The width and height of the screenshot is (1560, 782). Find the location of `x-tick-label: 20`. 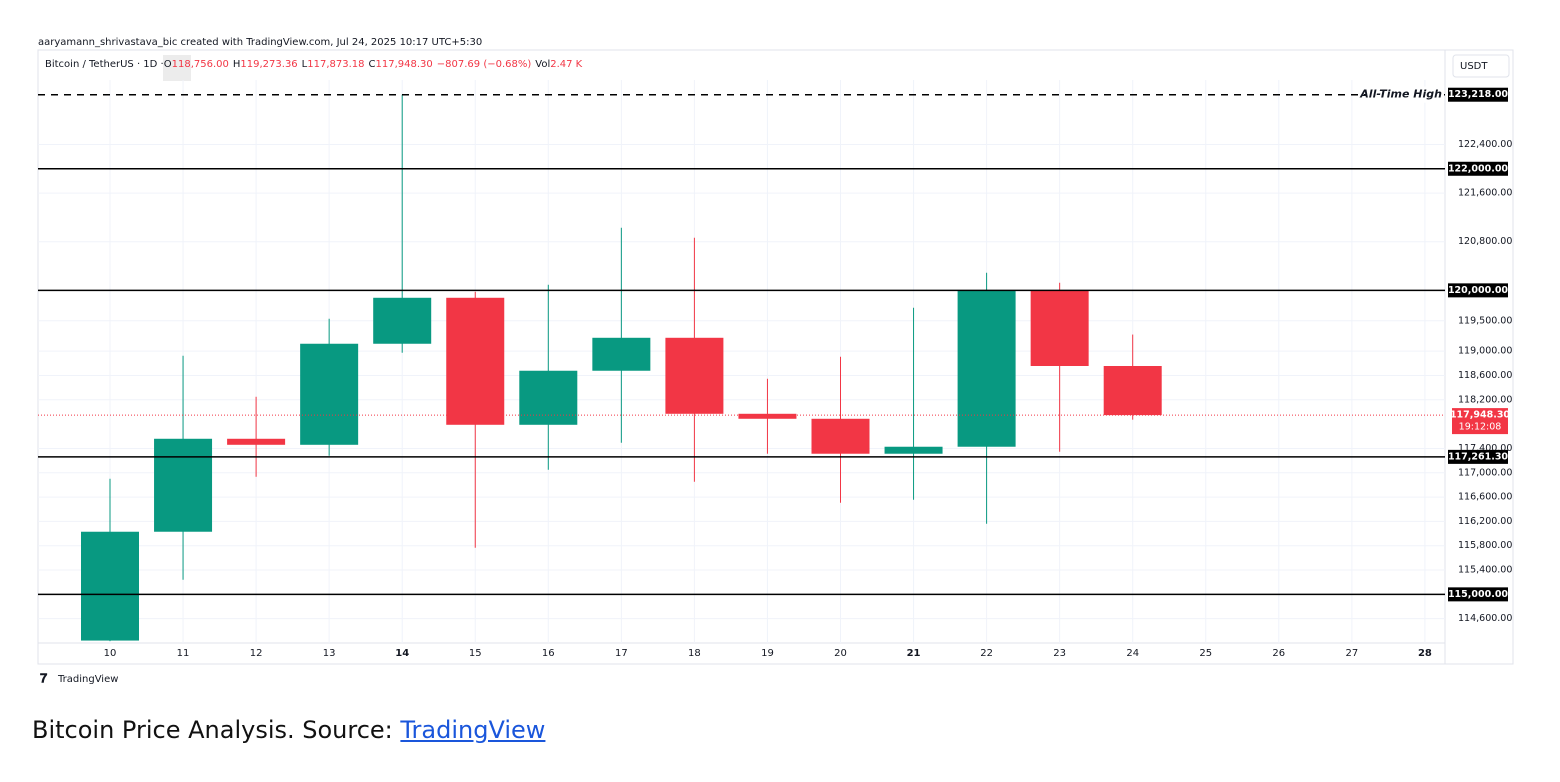

x-tick-label: 20 is located at coordinates (840, 653).